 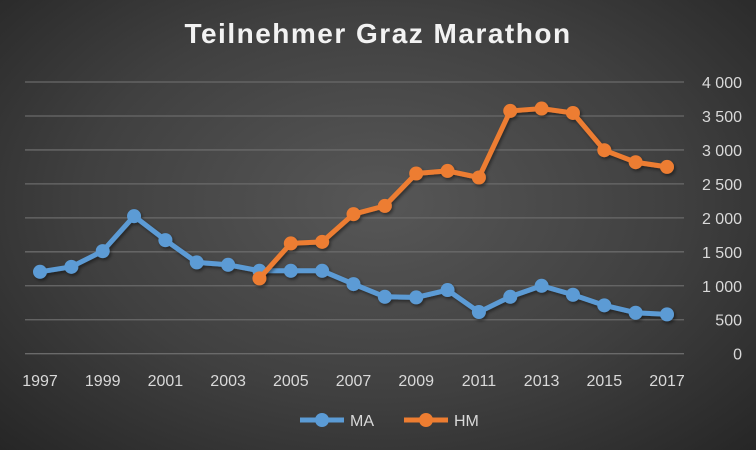 I want to click on y-tick-label: 4 000, so click(x=722, y=83).